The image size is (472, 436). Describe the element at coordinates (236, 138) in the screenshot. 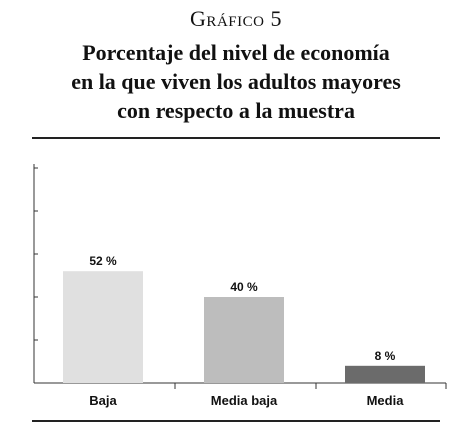

I see `top-rule` at that location.